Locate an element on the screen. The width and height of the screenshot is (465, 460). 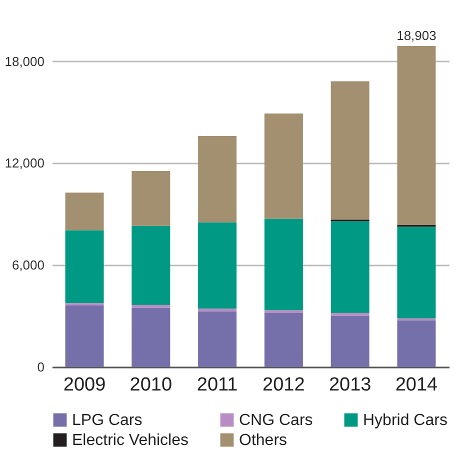
x-tick-label: 2010 is located at coordinates (151, 385).